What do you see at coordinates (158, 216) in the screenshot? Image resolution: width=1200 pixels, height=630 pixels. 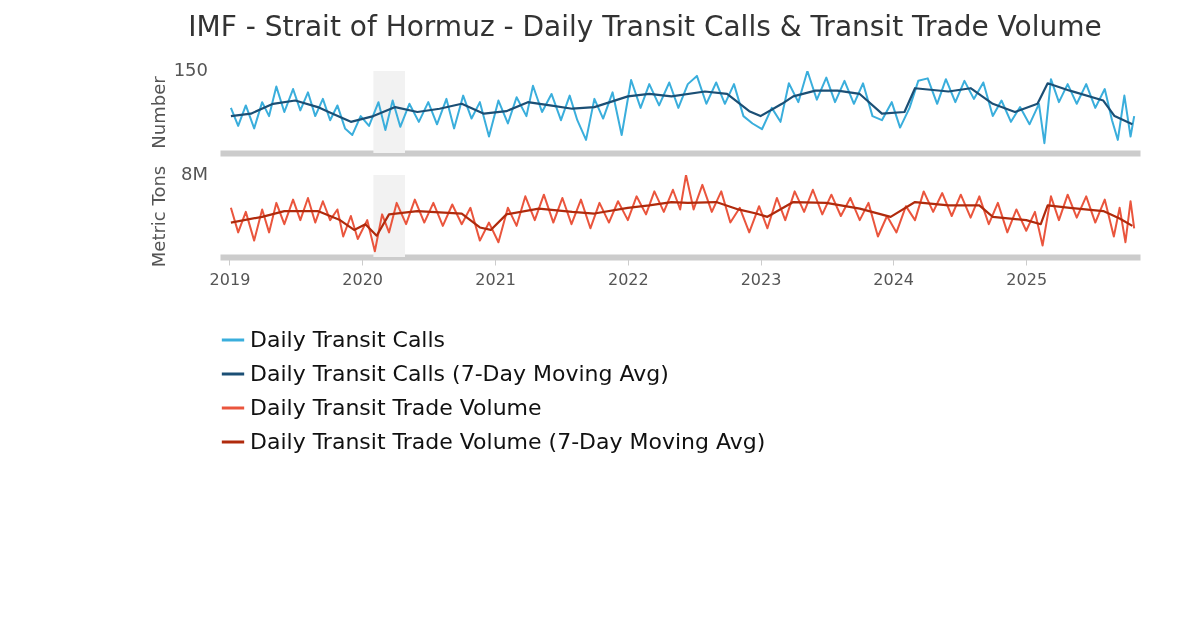 I see `y-axis-title: Metric Tons` at bounding box center [158, 216].